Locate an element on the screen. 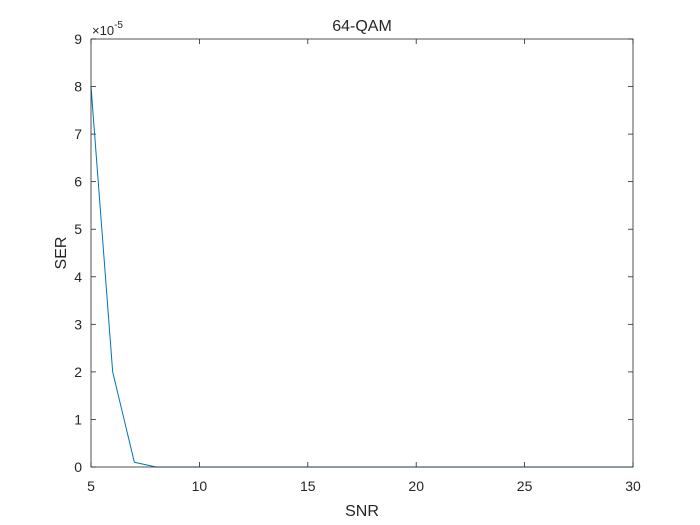 The width and height of the screenshot is (700, 525). y-exponent-base: ×10 is located at coordinates (103, 30).